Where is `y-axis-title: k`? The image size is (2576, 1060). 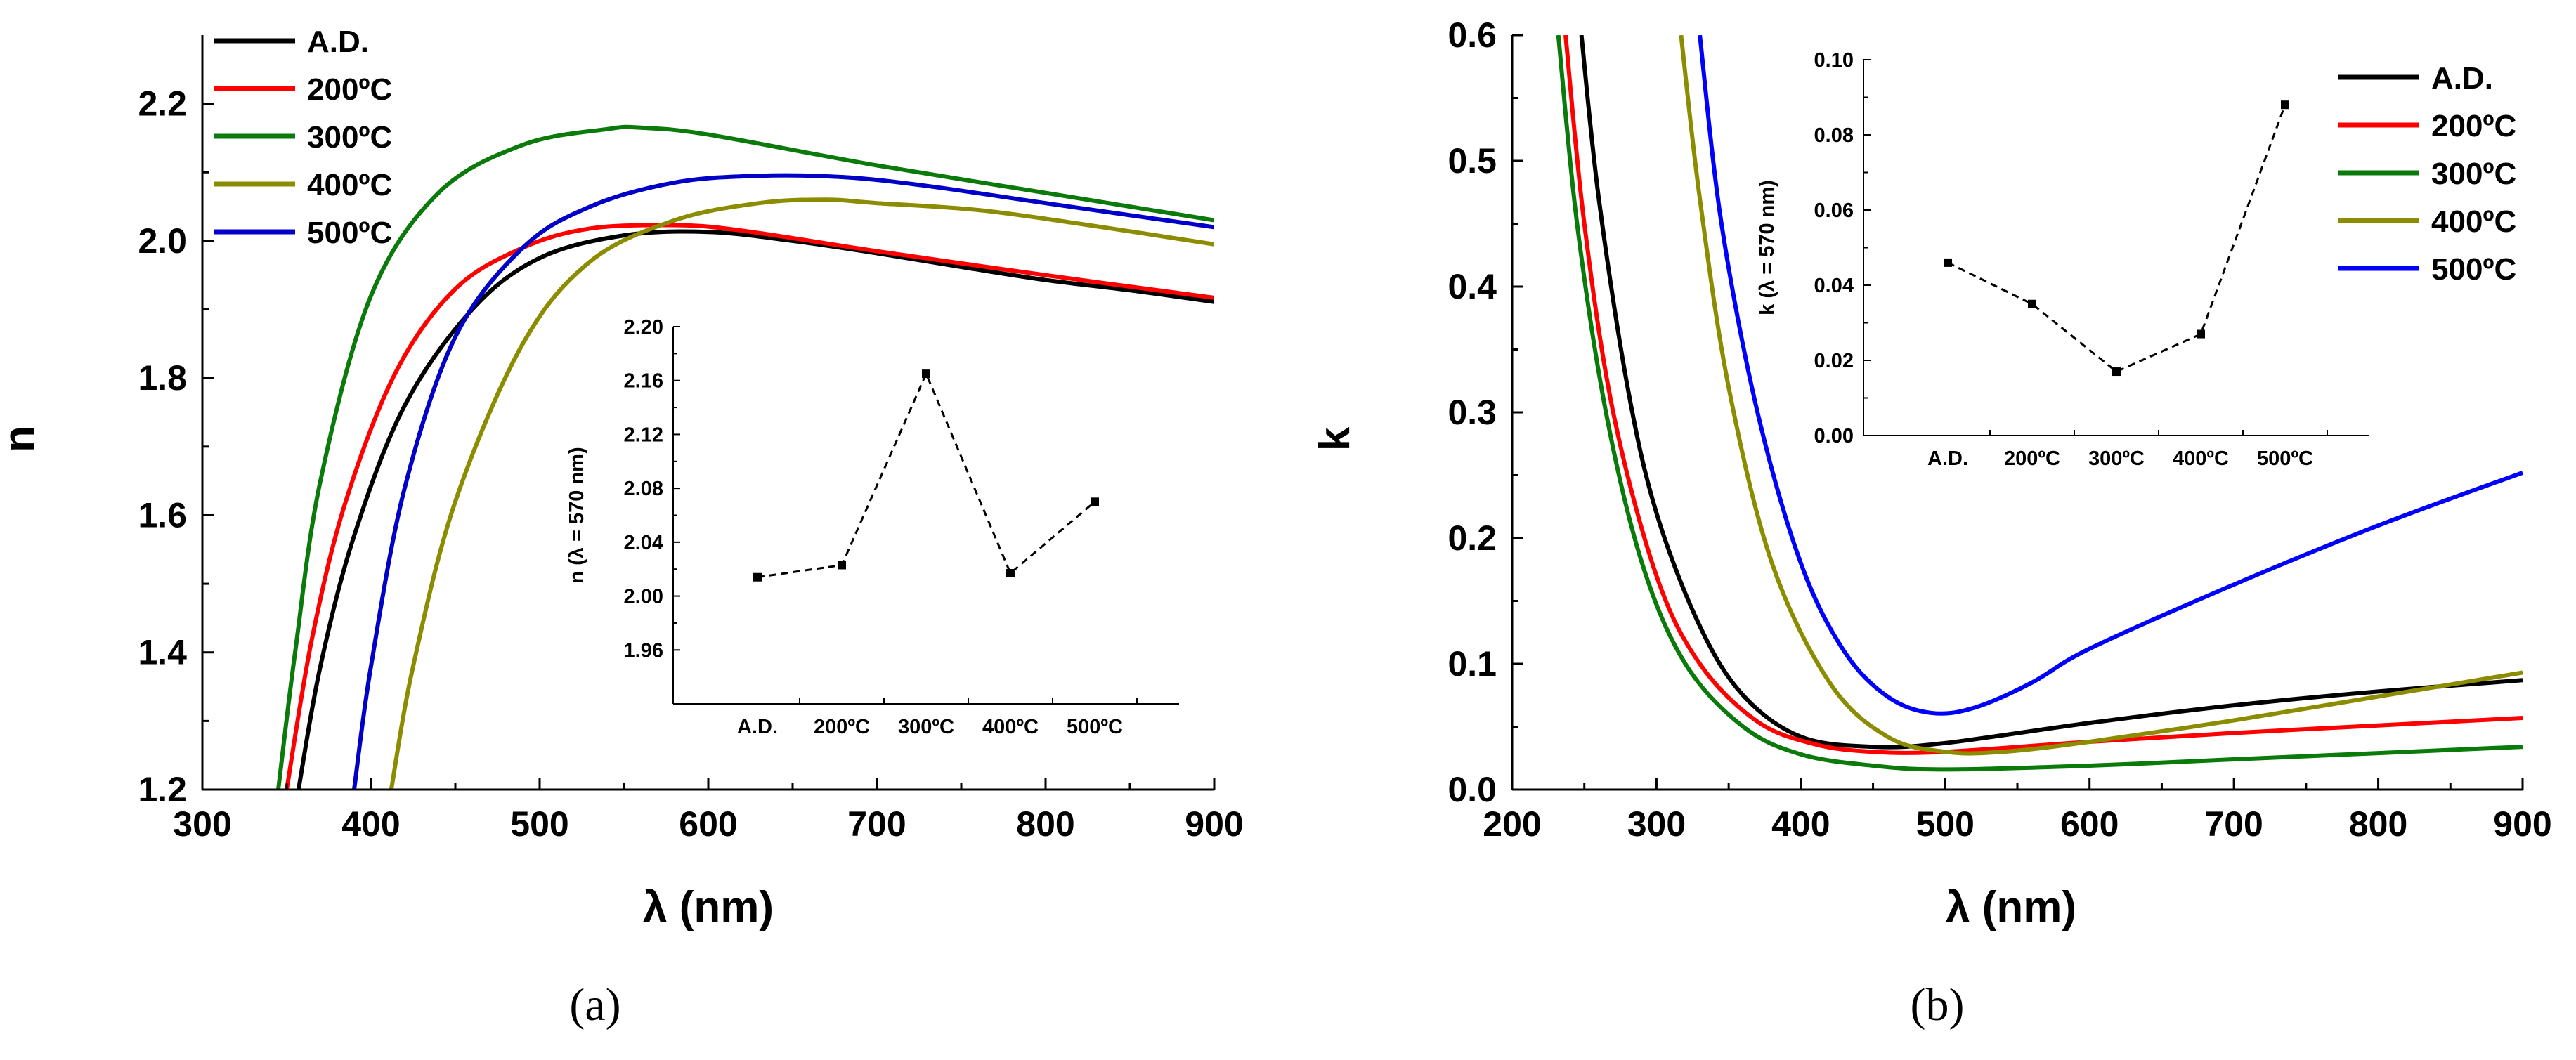 y-axis-title: k is located at coordinates (1334, 438).